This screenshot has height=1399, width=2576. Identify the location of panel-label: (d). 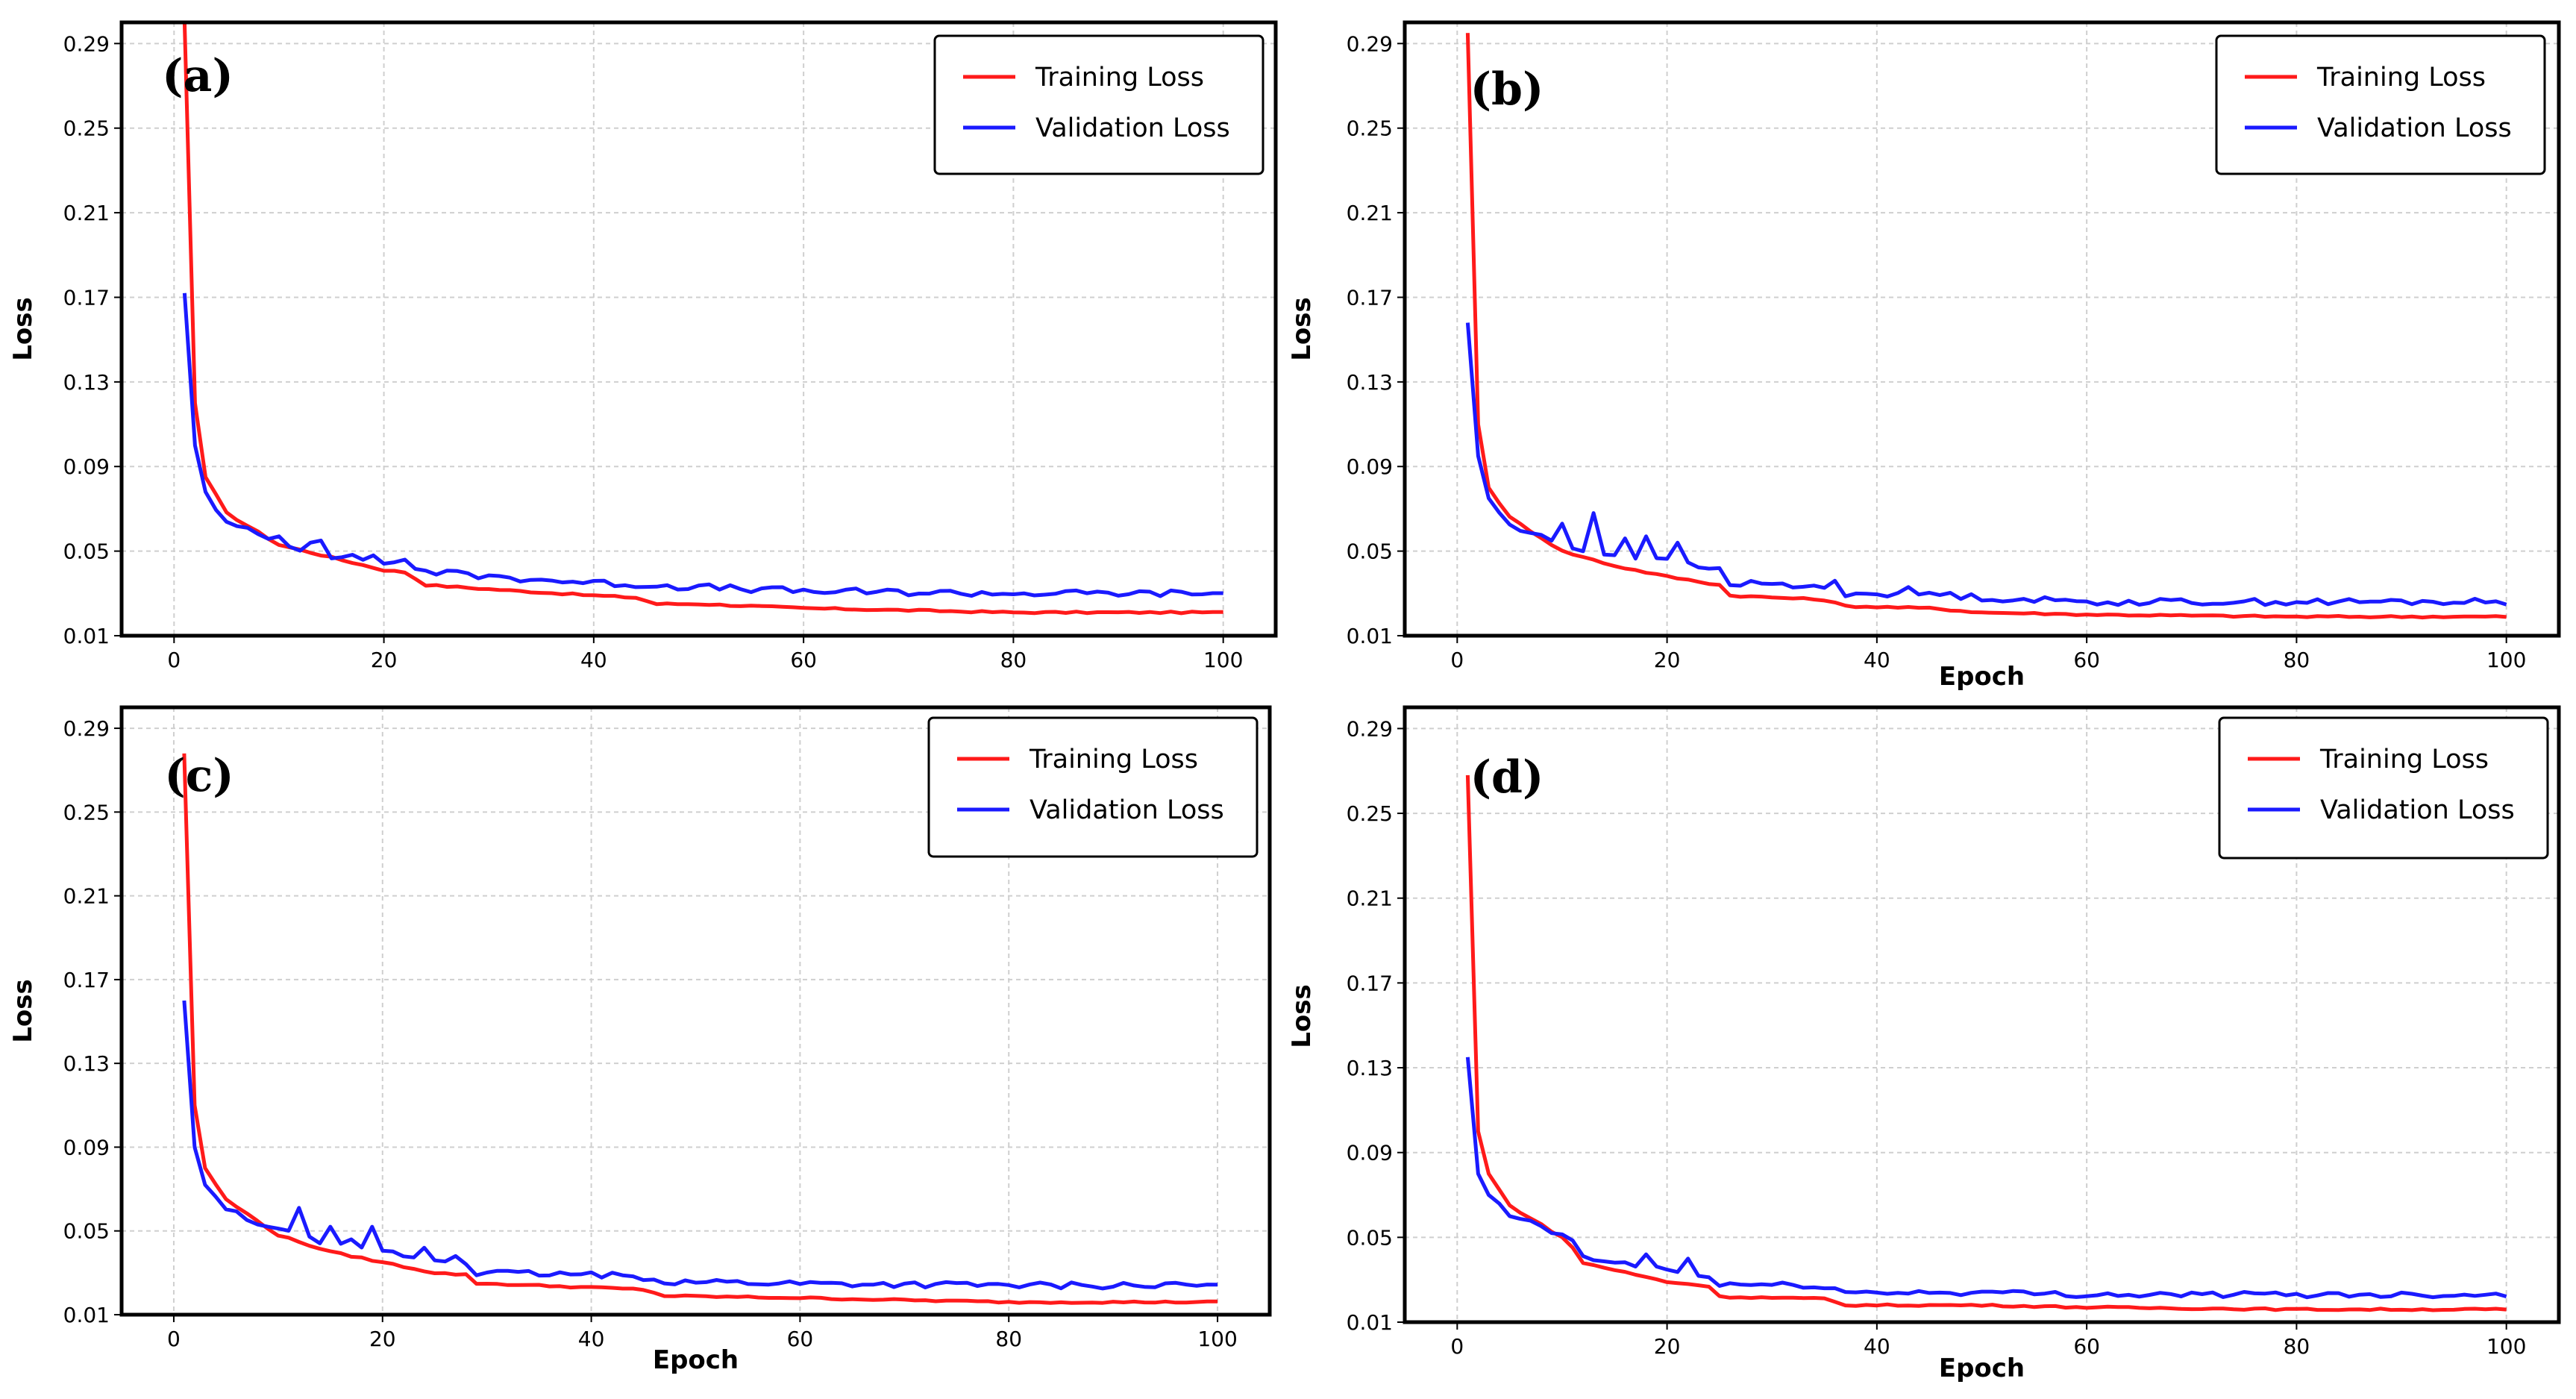
(1507, 777).